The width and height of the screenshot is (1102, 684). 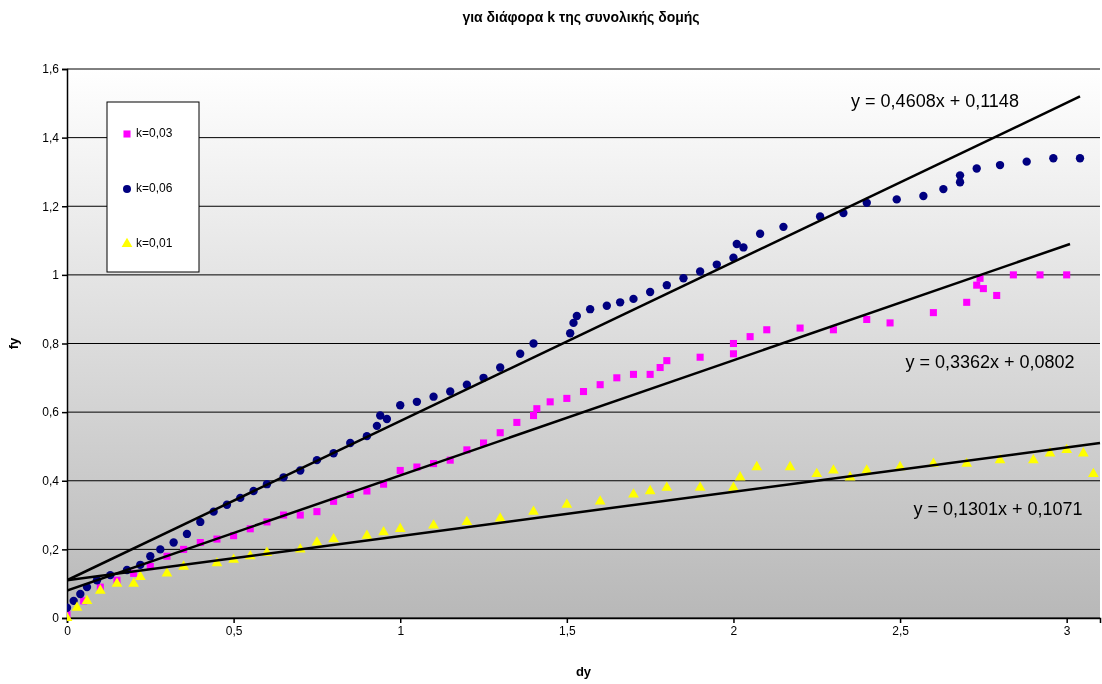 What do you see at coordinates (935, 101) in the screenshot?
I see `annotation: y = 0,4608x + 0,1148` at bounding box center [935, 101].